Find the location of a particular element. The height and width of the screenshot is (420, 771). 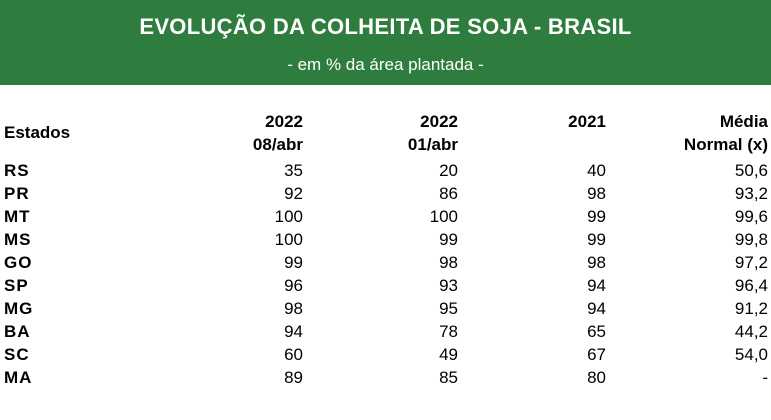

cell-value: 92 is located at coordinates (293, 193).